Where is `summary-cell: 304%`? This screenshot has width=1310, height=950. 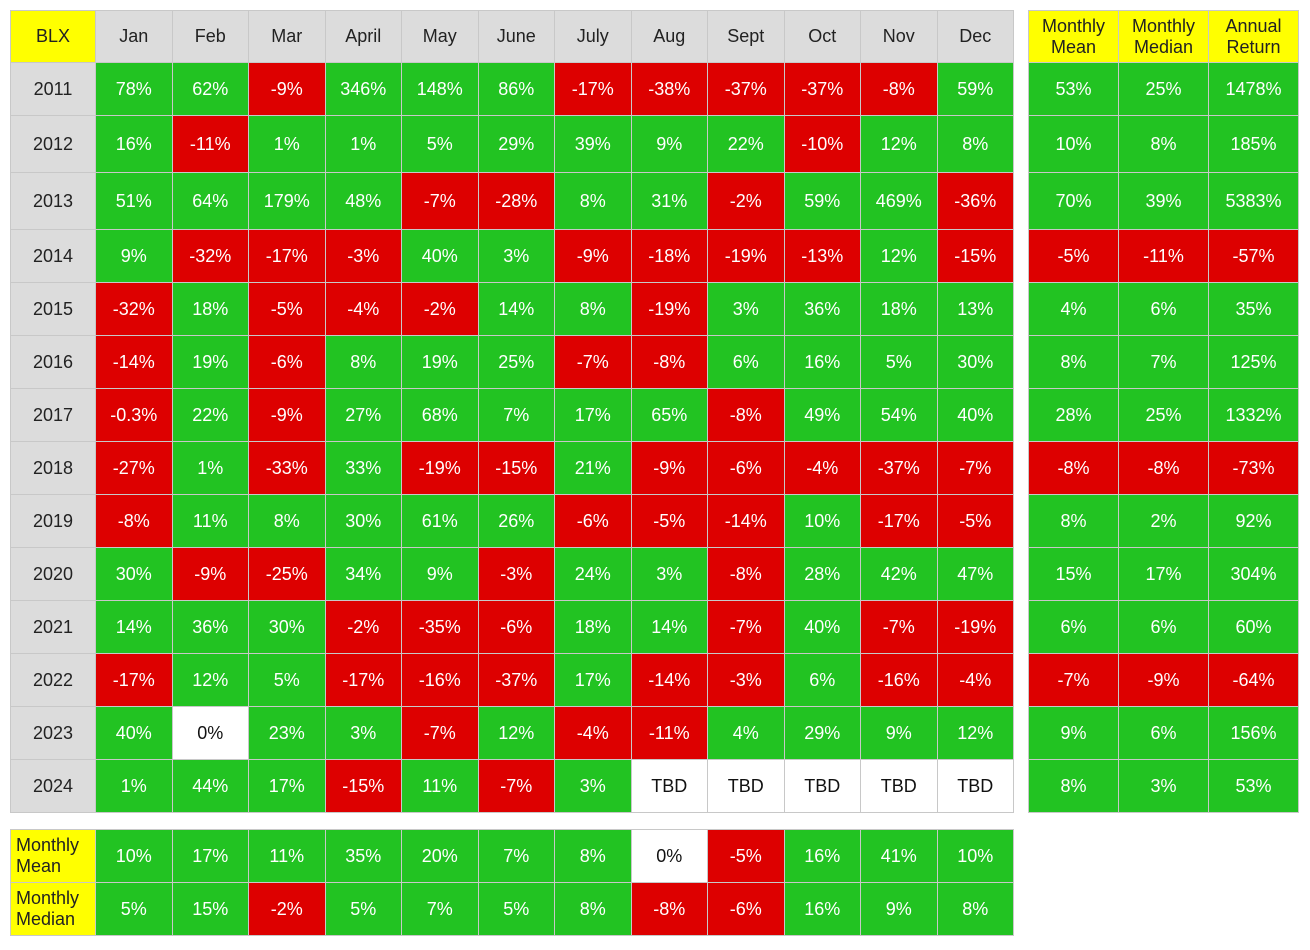
summary-cell: 304% is located at coordinates (1253, 574).